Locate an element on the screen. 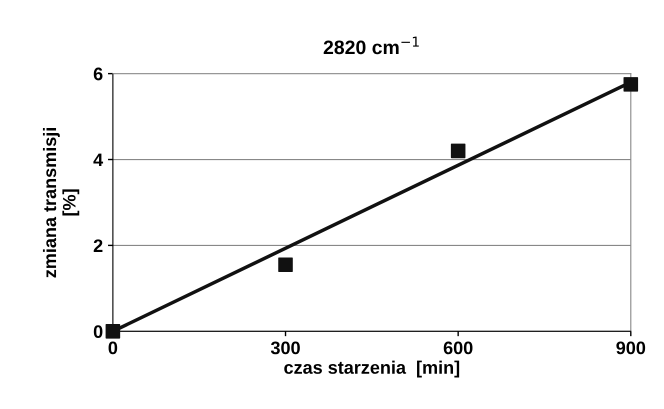  y-tick-label: 2 is located at coordinates (98, 245).